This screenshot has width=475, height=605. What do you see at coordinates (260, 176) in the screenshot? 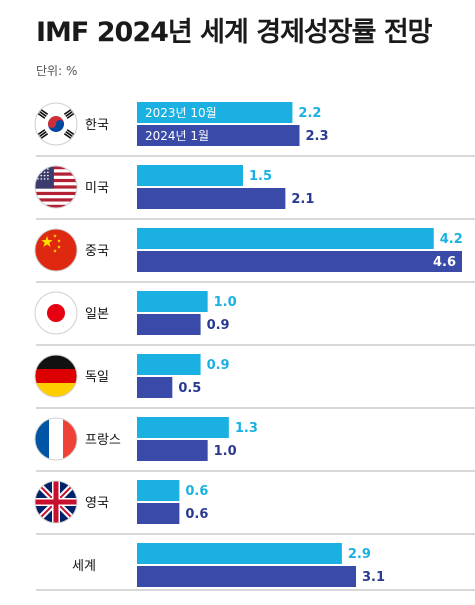
I see `value-label-2023-oct: 1.5` at bounding box center [260, 176].